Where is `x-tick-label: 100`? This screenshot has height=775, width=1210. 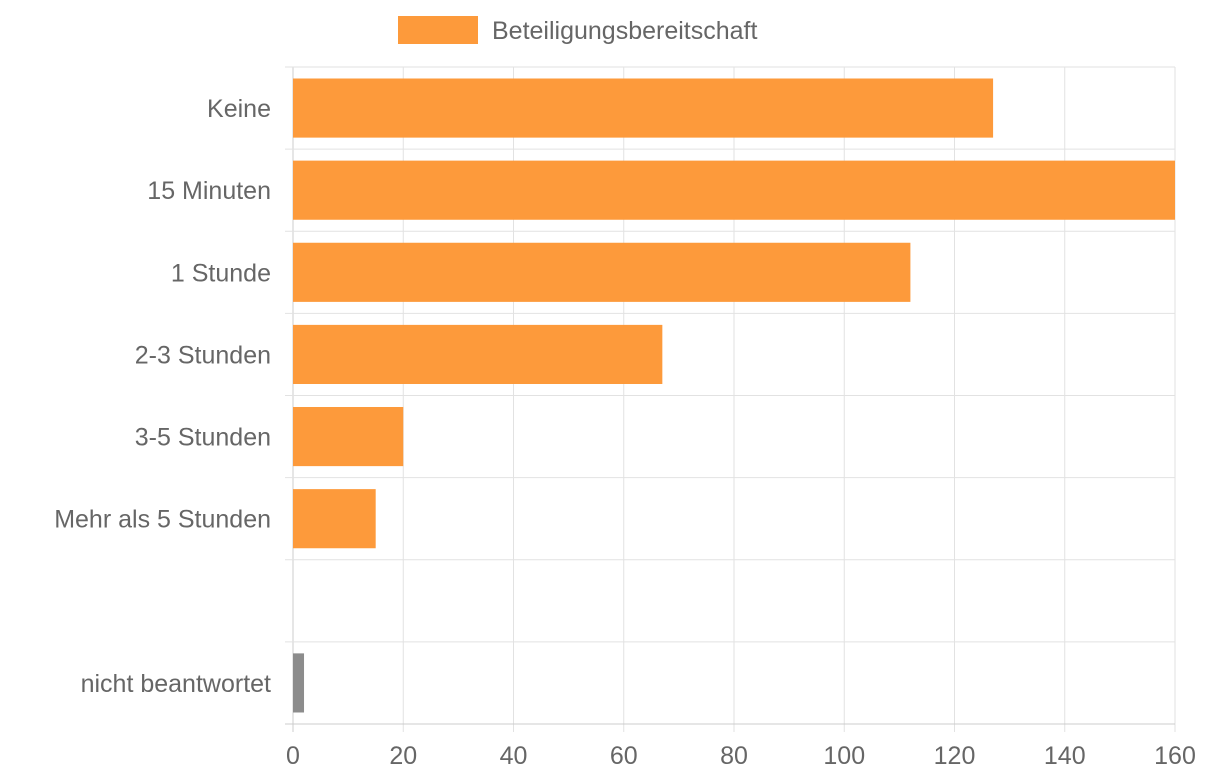
x-tick-label: 100 is located at coordinates (844, 756).